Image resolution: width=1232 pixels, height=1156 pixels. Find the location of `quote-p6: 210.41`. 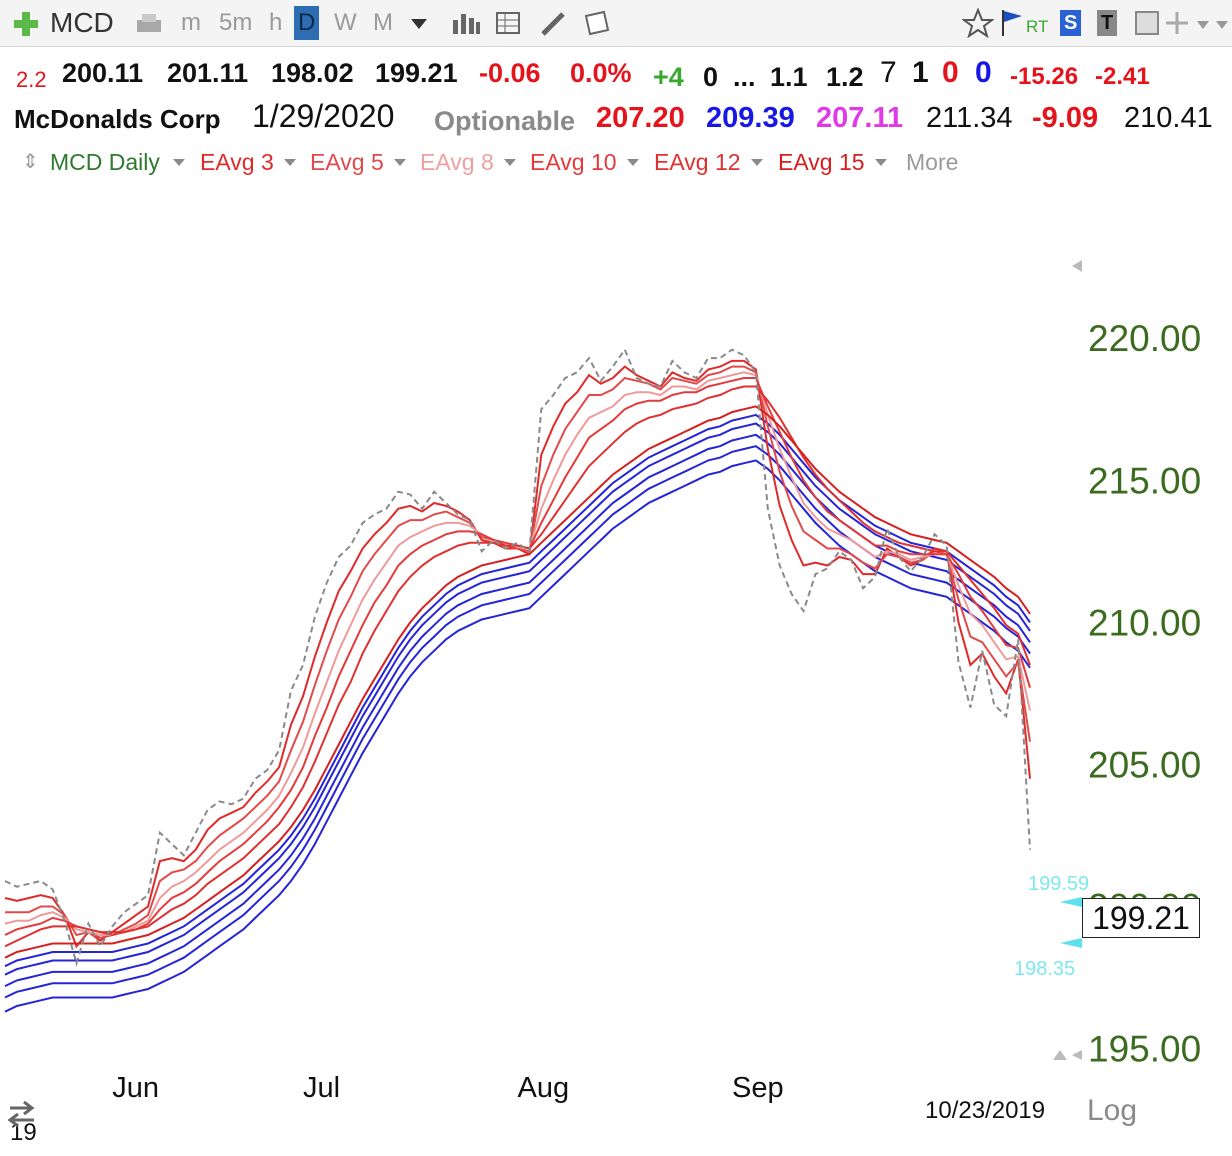

quote-p6: 210.41 is located at coordinates (1168, 118).